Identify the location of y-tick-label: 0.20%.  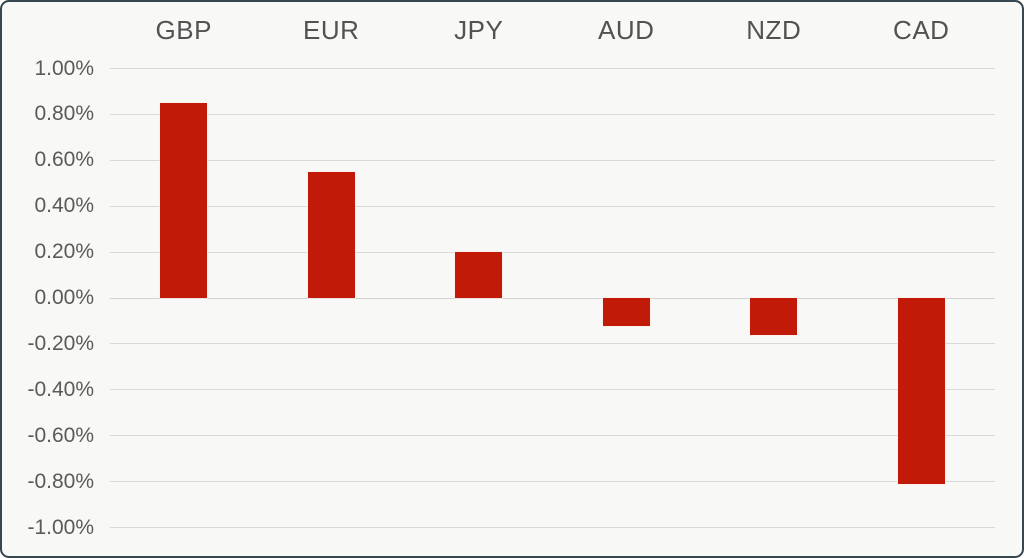
(64, 252).